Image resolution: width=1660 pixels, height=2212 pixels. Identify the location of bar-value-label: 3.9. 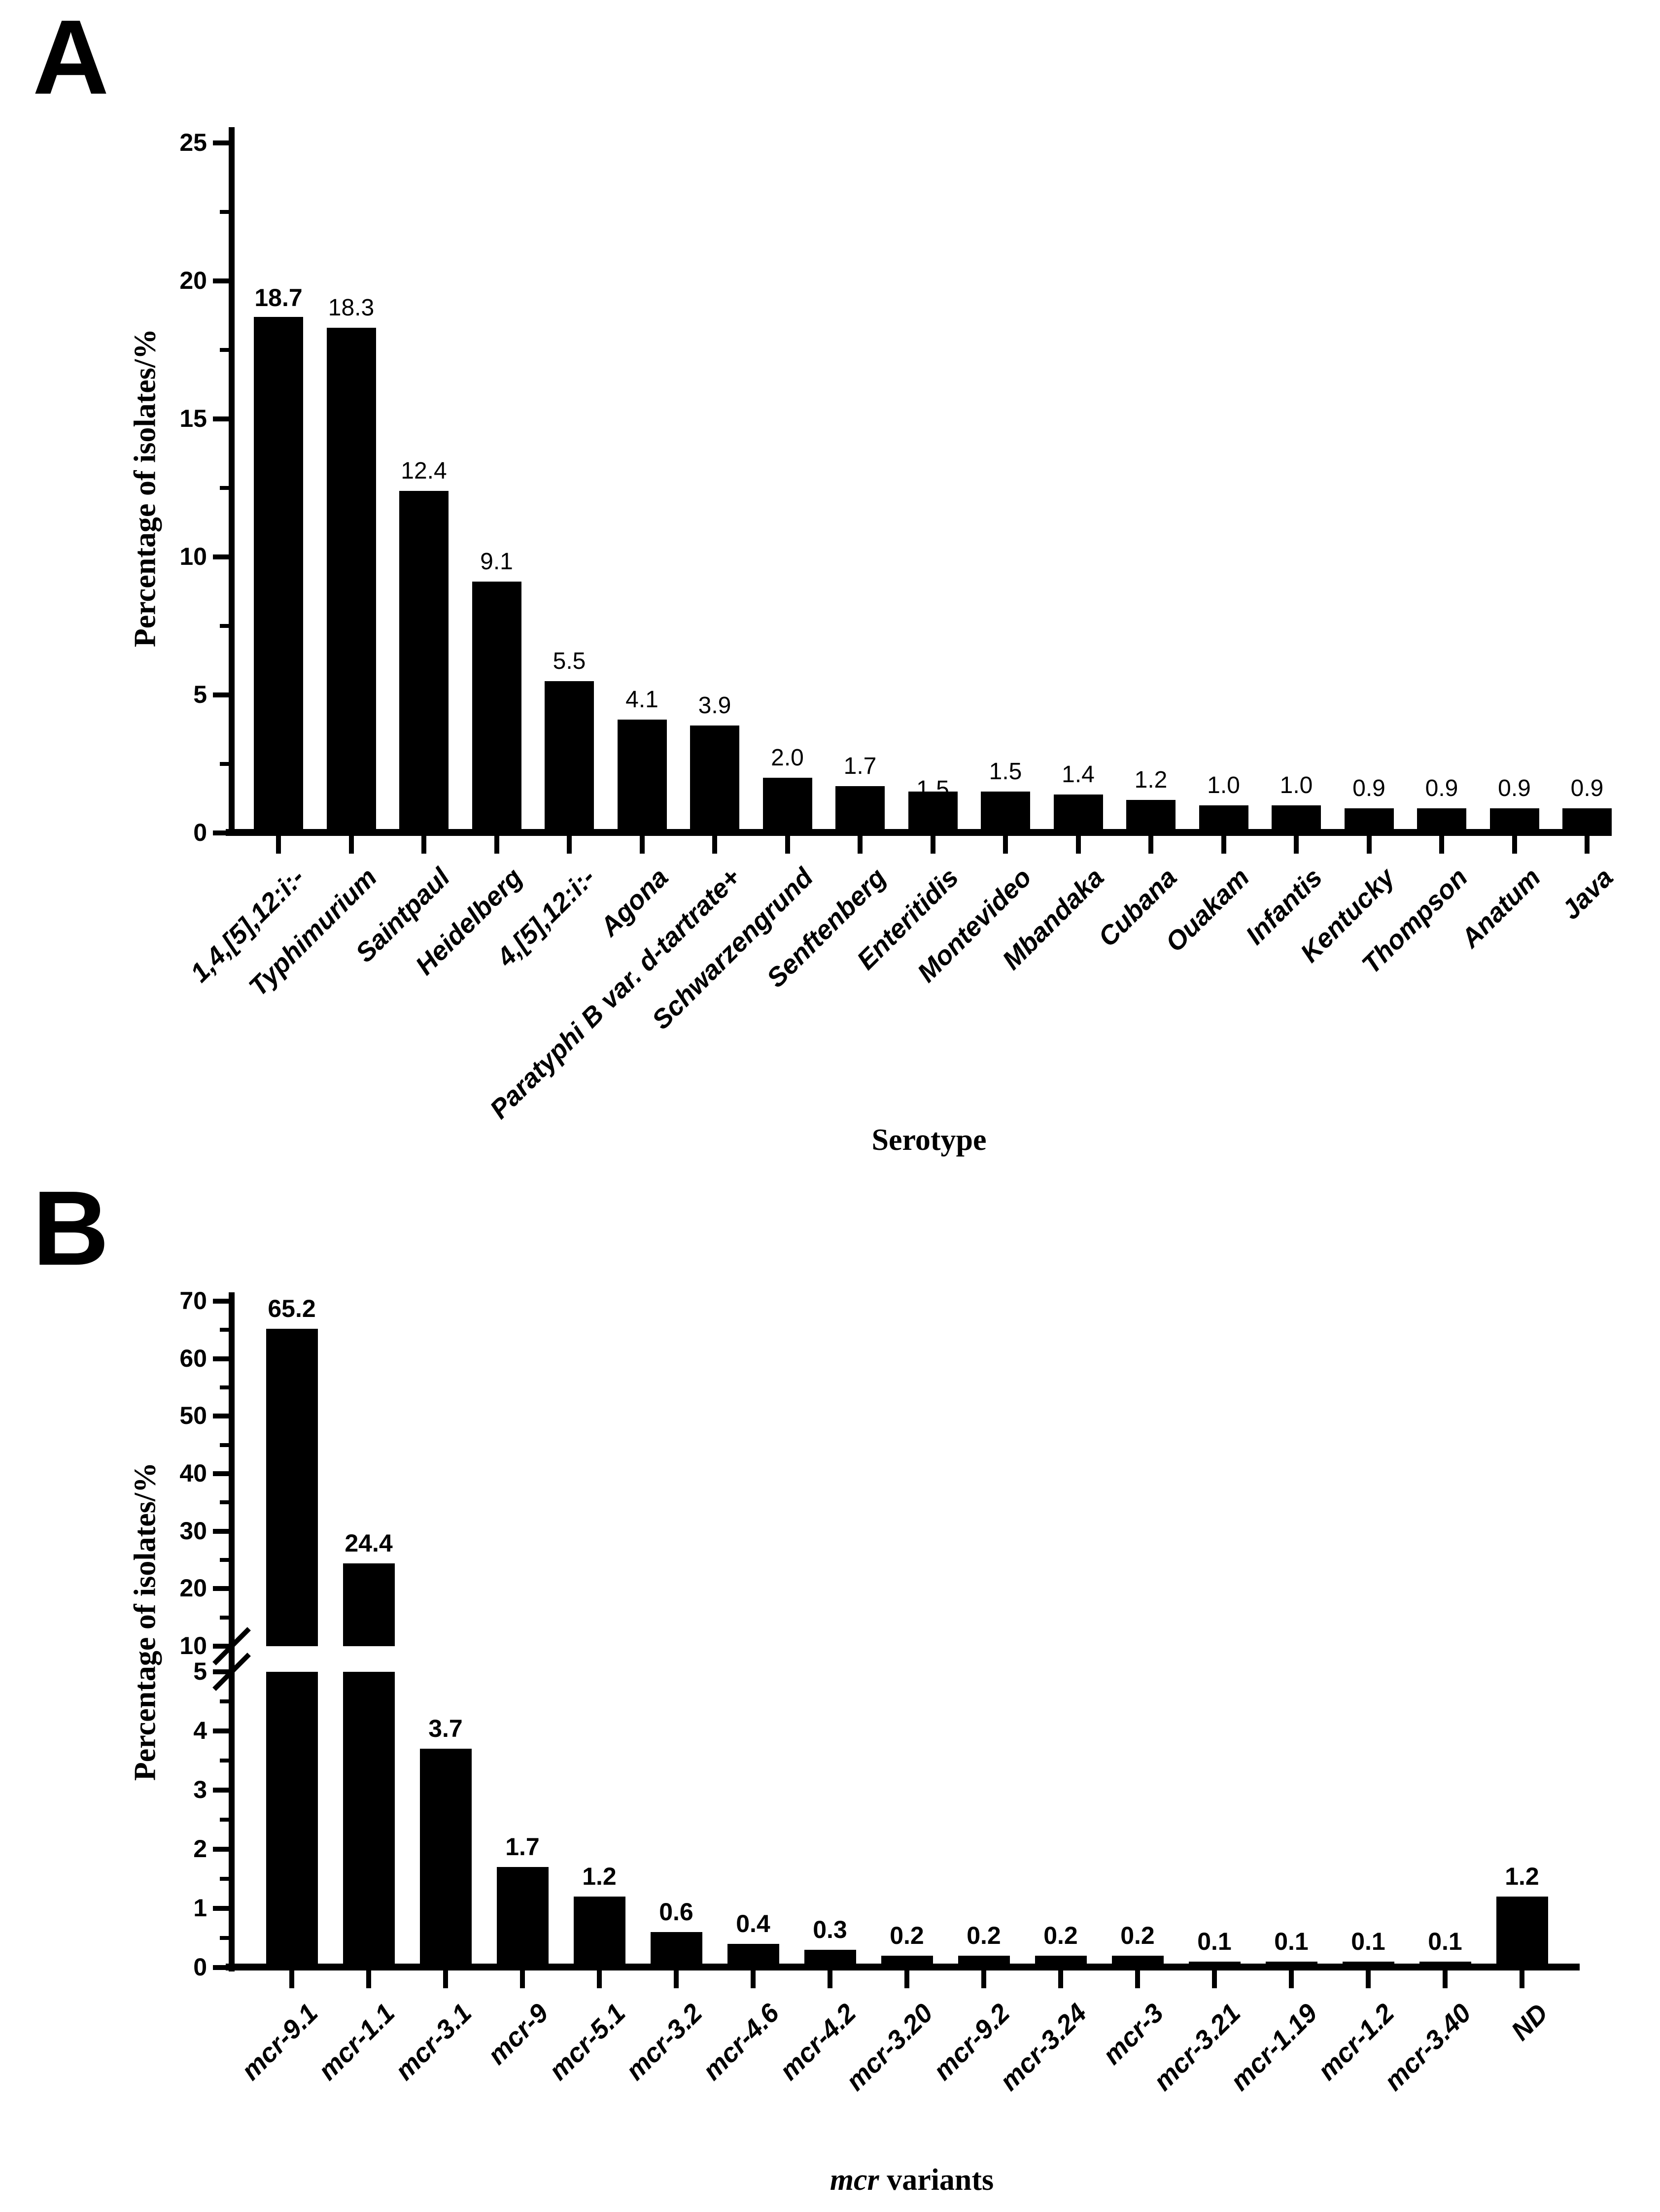
(714, 706).